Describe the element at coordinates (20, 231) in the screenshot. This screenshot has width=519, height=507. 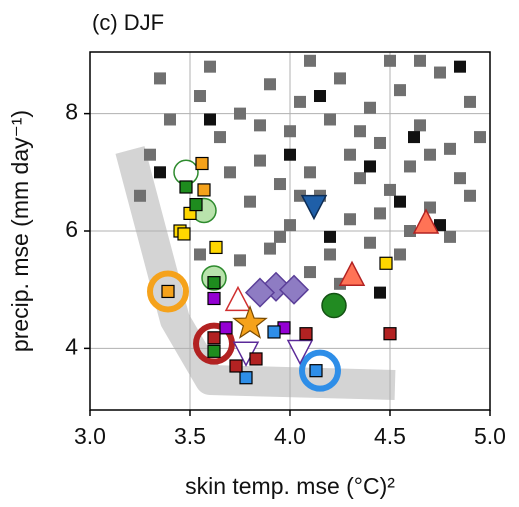
I see `y-axis-label: precip. mse (mm day⁻¹)` at that location.